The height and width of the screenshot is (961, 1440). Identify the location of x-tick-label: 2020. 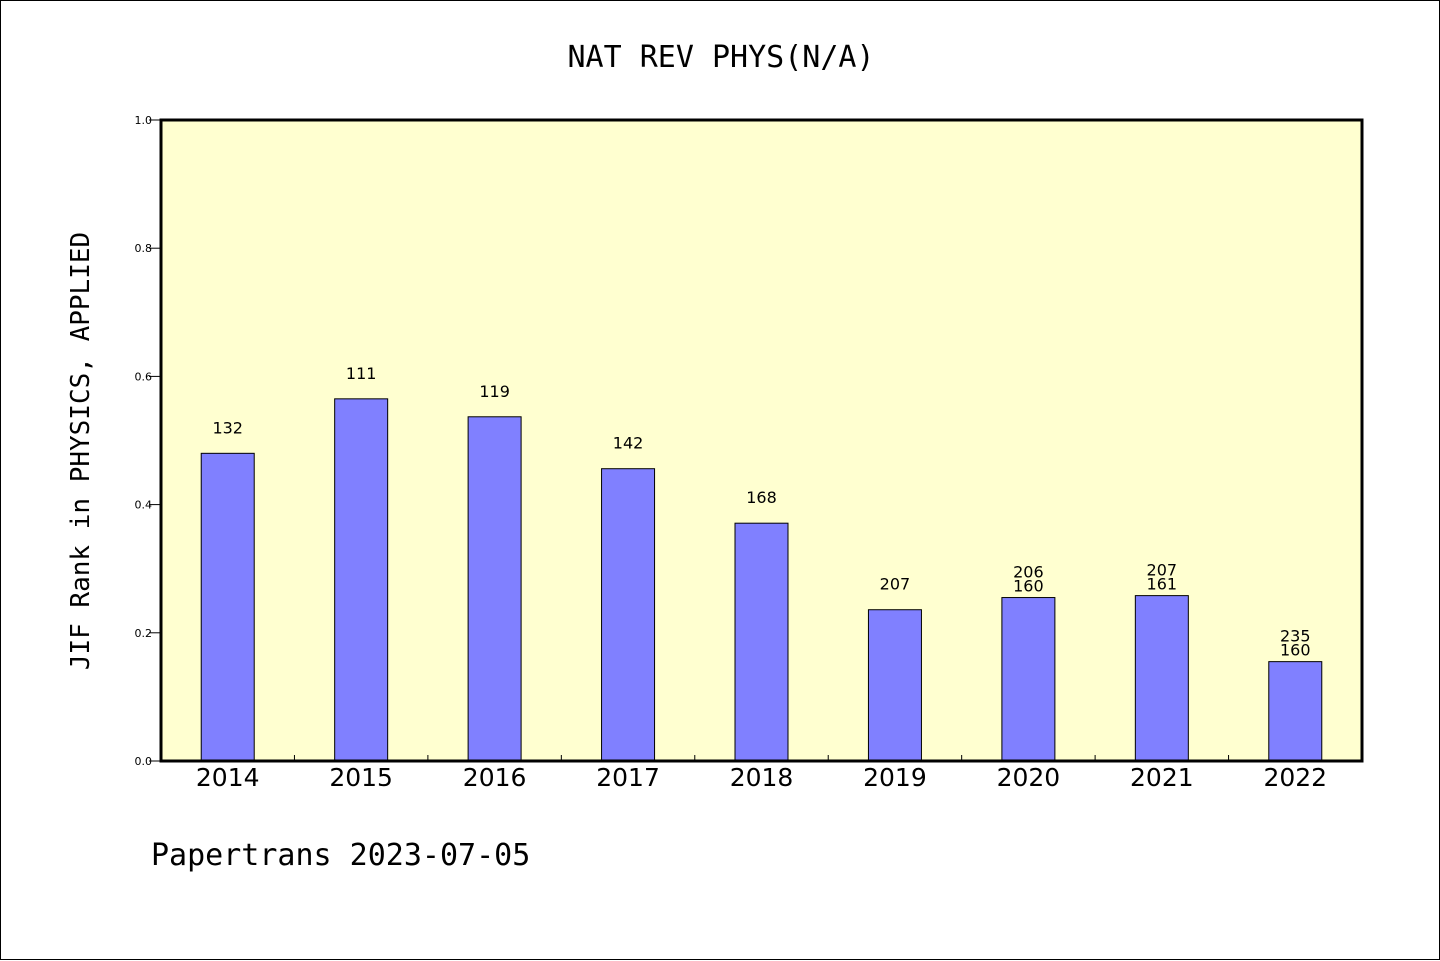
(1029, 777).